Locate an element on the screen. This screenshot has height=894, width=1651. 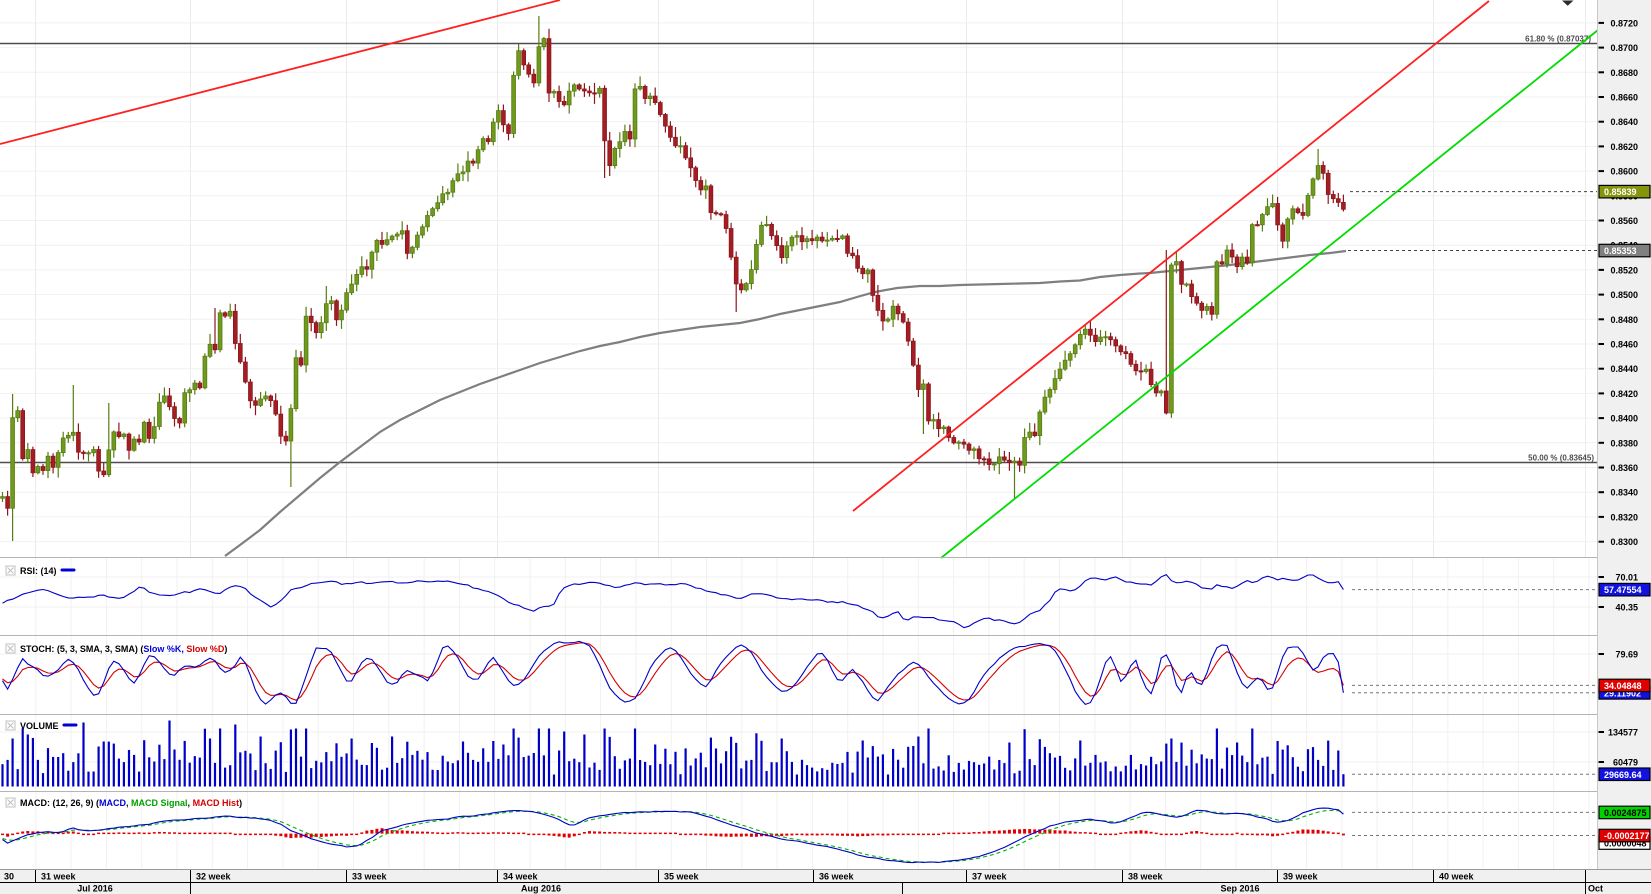
svg-text: 0.8620 is located at coordinates (1624, 147).